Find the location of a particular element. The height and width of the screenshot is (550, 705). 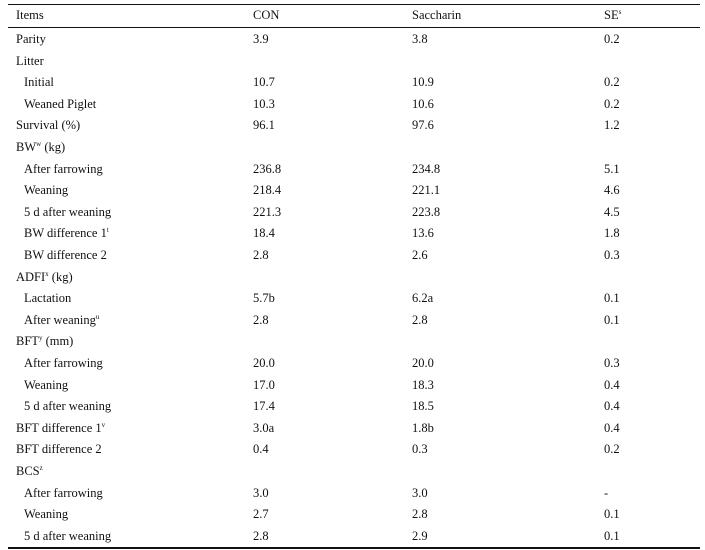

con-value: 17.4 is located at coordinates (264, 406).